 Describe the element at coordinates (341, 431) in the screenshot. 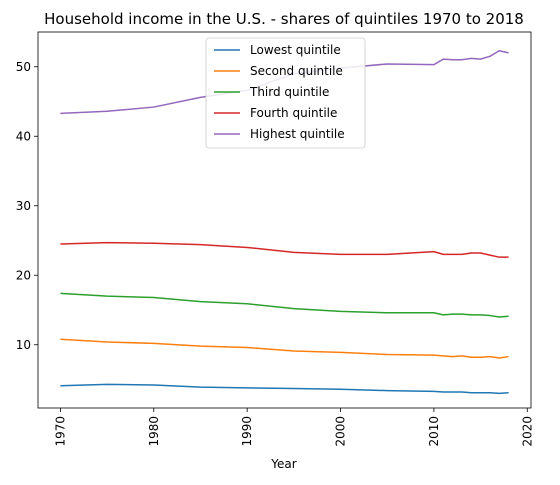

I see `x-tick-label: 2000` at that location.